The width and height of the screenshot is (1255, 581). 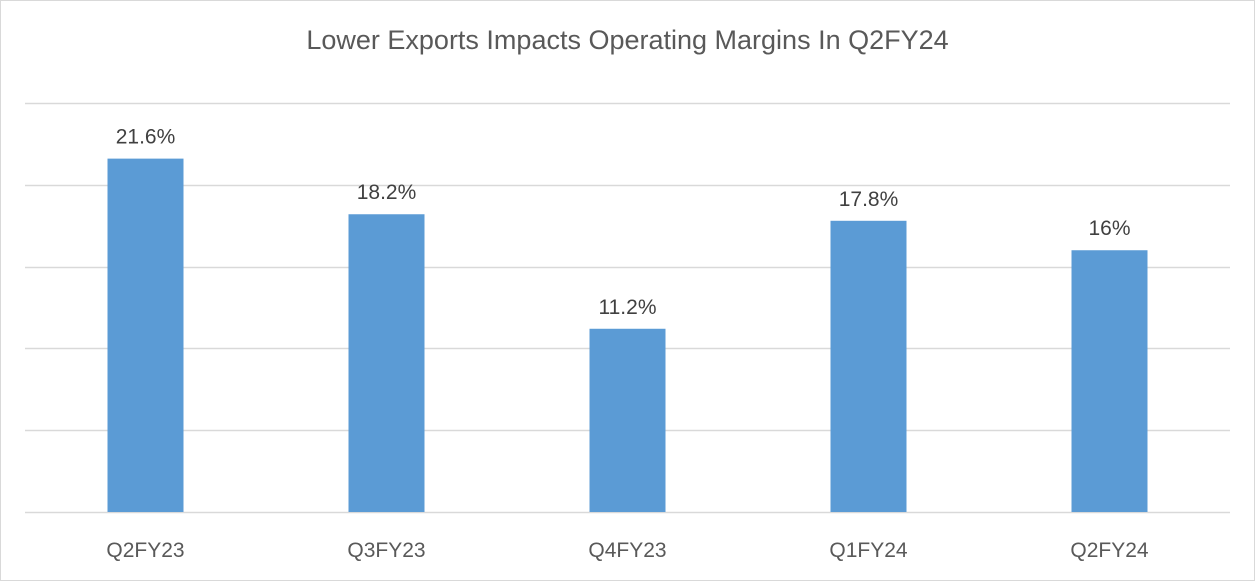 I want to click on data-label-q2fy24: 16%, so click(x=1109, y=228).